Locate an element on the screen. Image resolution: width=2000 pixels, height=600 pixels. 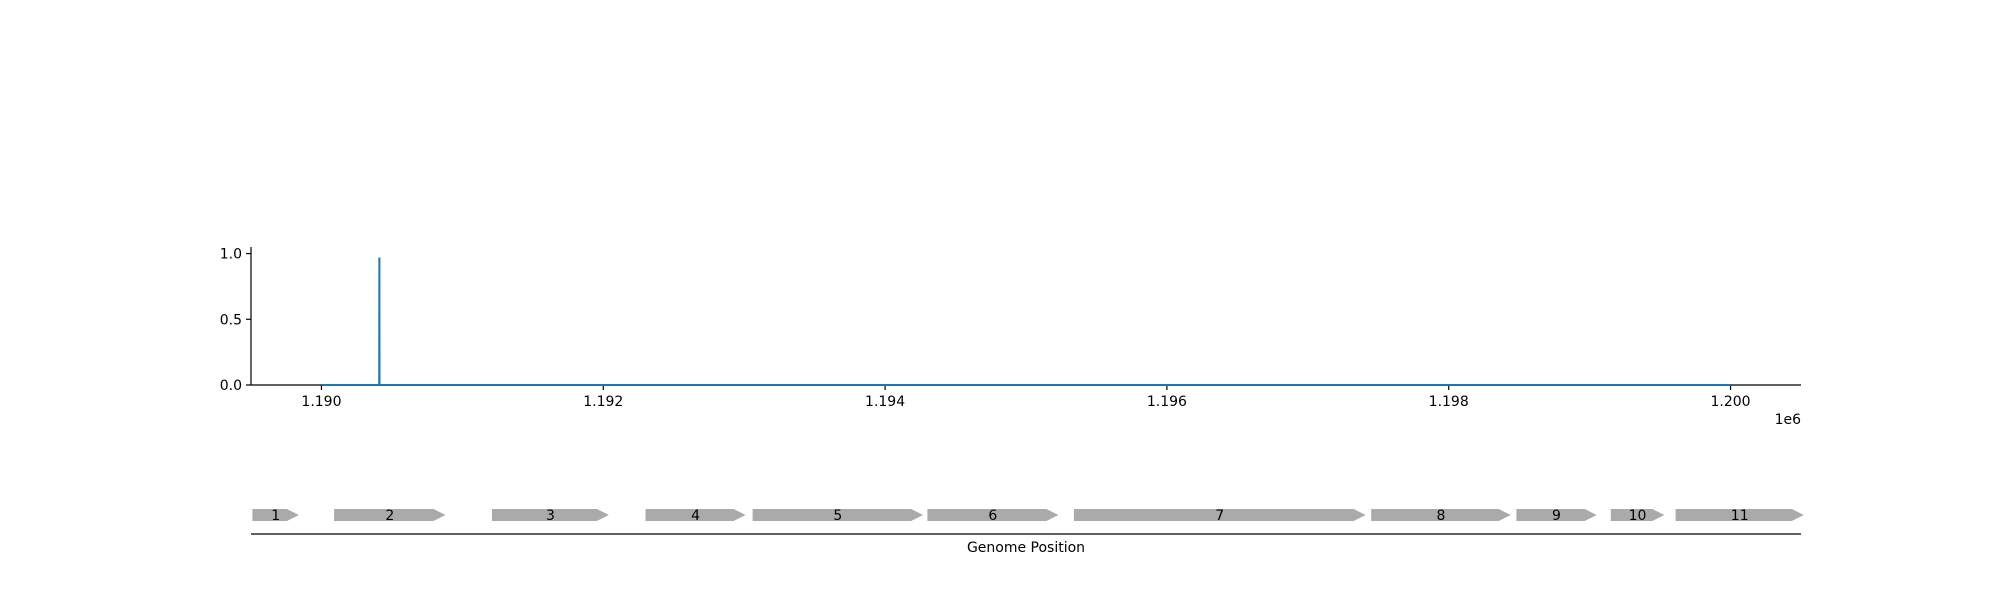
y-tick-label: 1.0 is located at coordinates (231, 255).